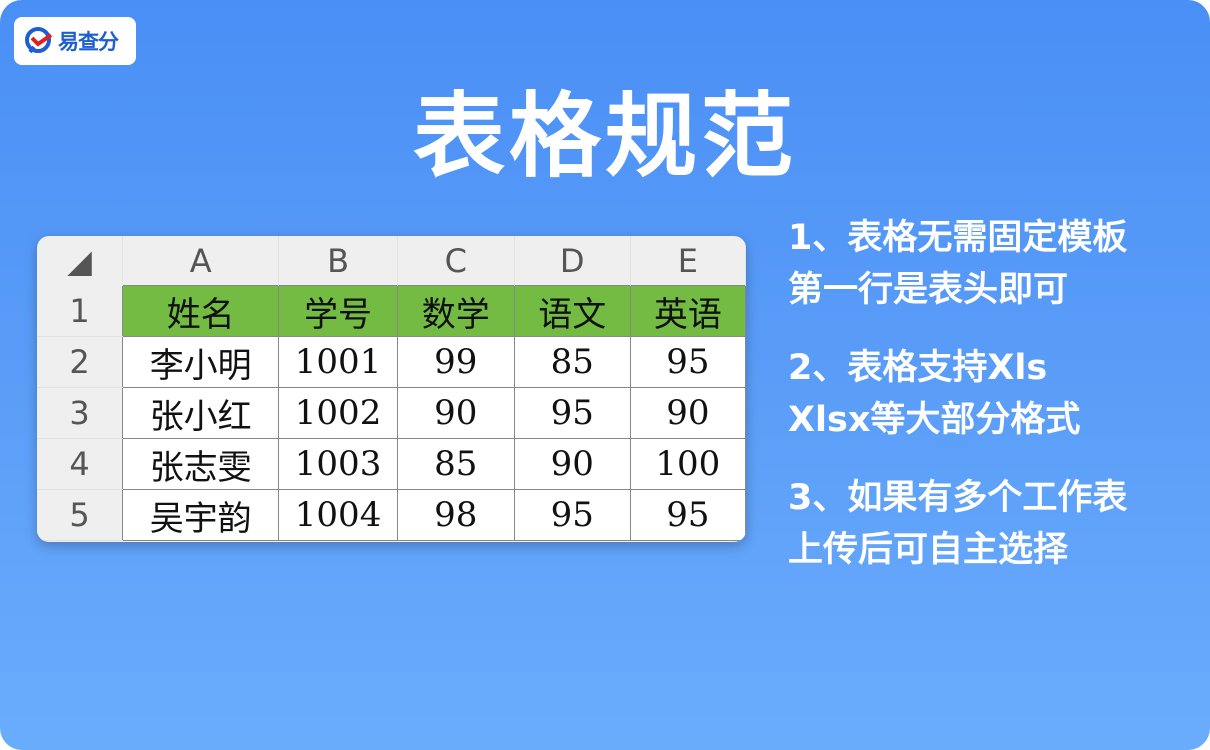  I want to click on table-header-row: 1 姓名 学号 数学 语文 英语, so click(391, 311).